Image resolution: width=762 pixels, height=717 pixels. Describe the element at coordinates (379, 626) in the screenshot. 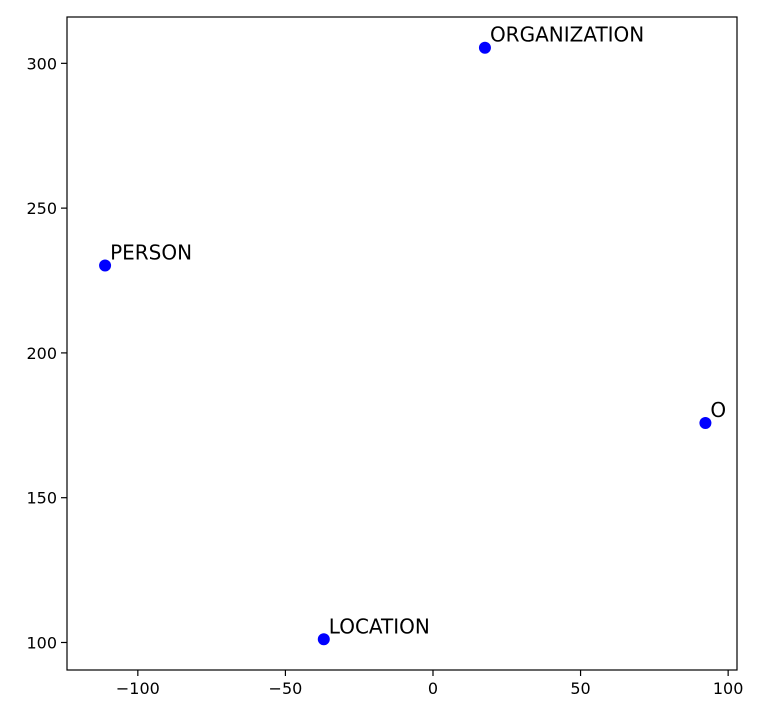

I see `point-label: LOCATION` at that location.